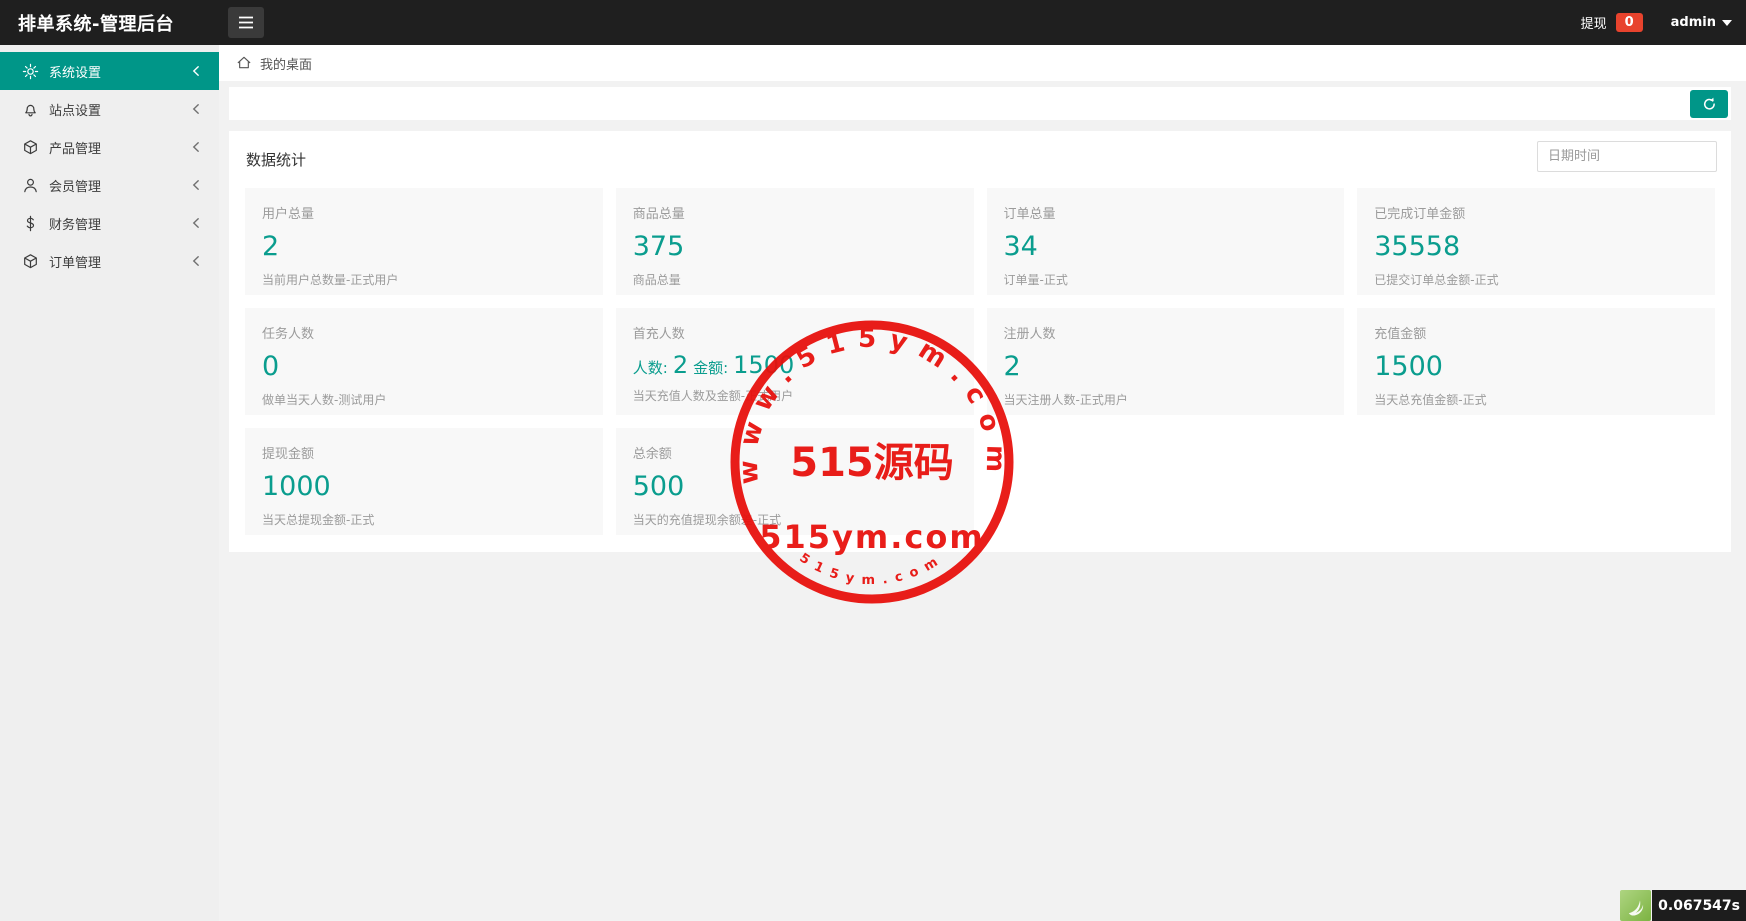  What do you see at coordinates (271, 366) in the screenshot?
I see `stat-value: 0` at bounding box center [271, 366].